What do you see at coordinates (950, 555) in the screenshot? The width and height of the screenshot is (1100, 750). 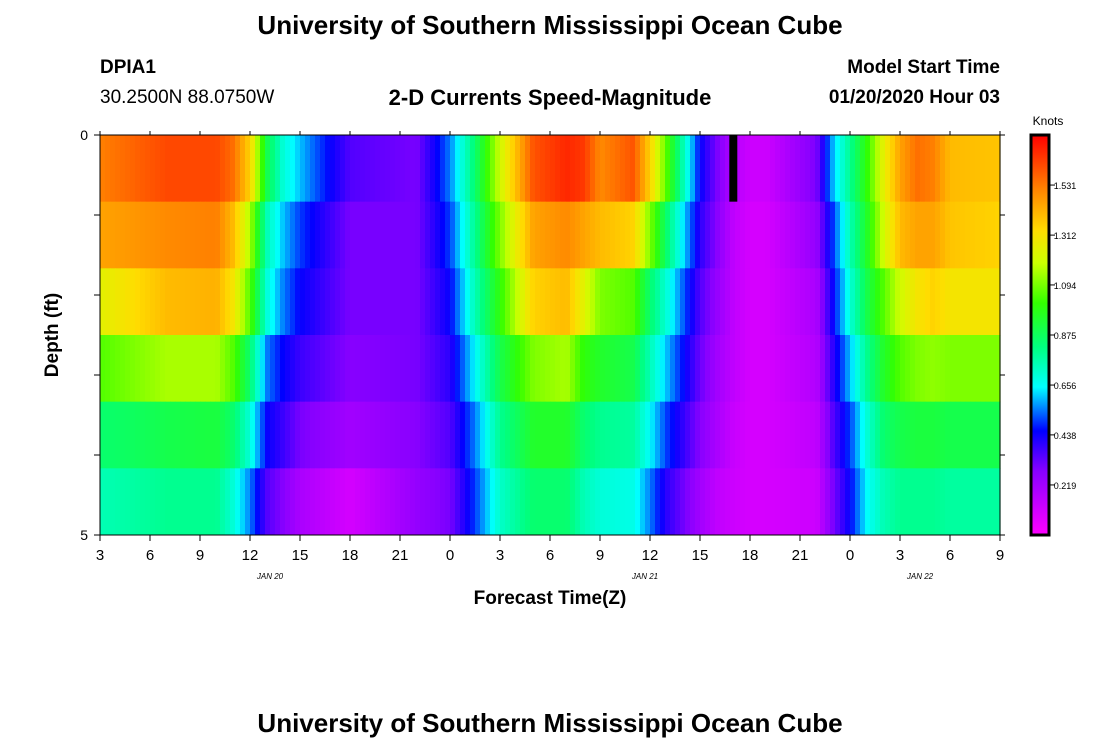 I see `x-tick-label: 6` at bounding box center [950, 555].